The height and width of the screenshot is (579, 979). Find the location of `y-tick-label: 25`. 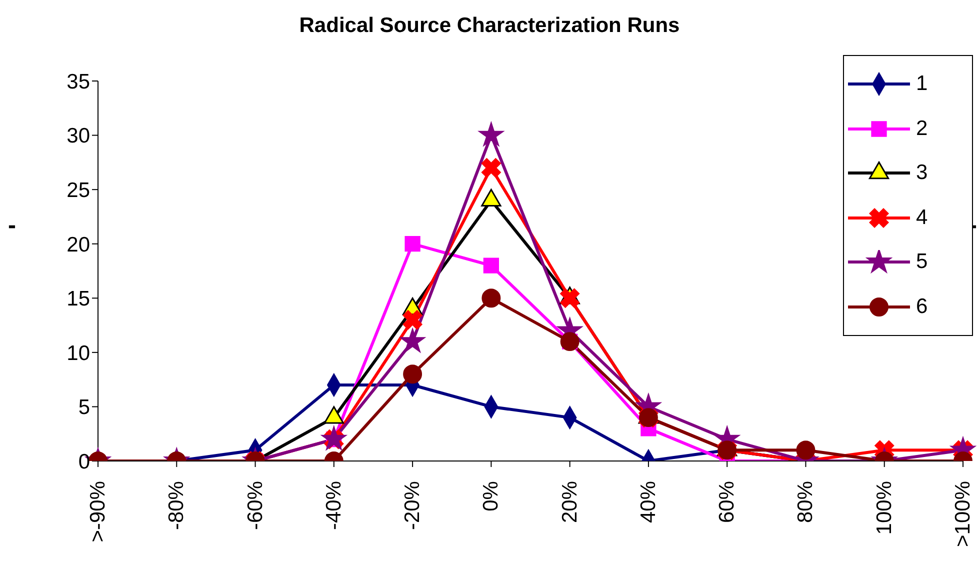

y-tick-label: 25 is located at coordinates (78, 190).